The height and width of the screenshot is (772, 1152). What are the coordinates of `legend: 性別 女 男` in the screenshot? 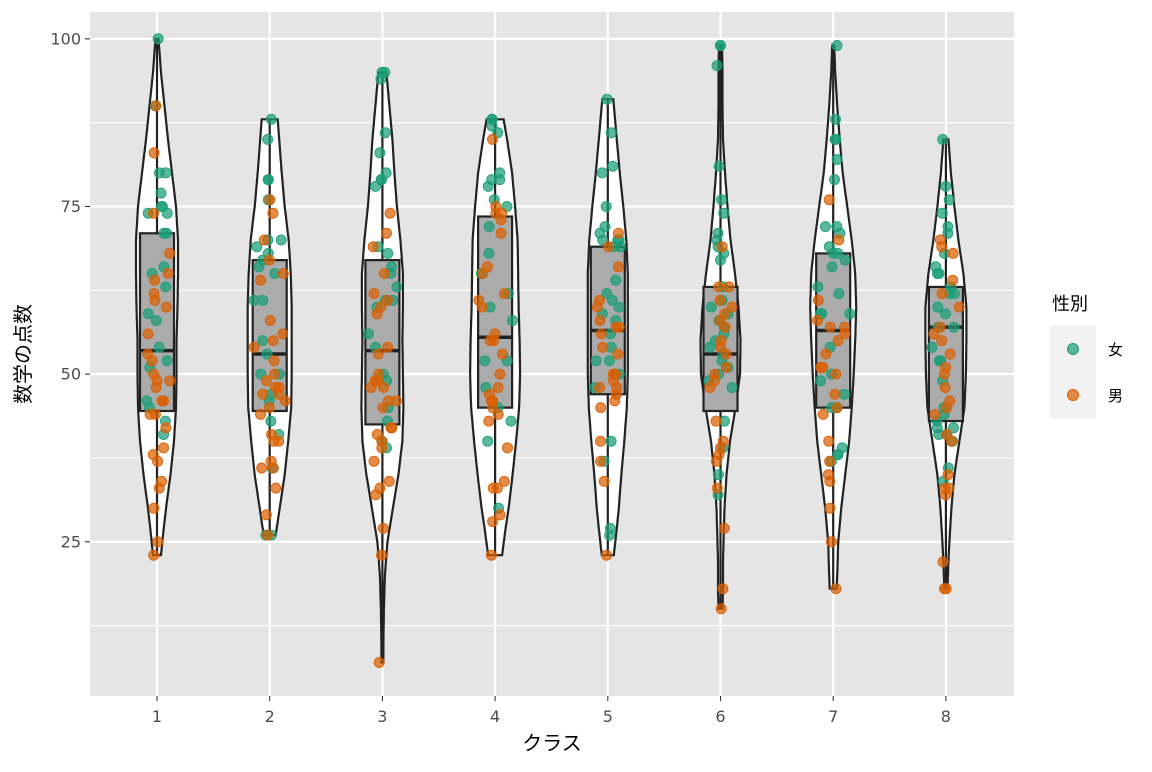 It's located at (1086, 356).